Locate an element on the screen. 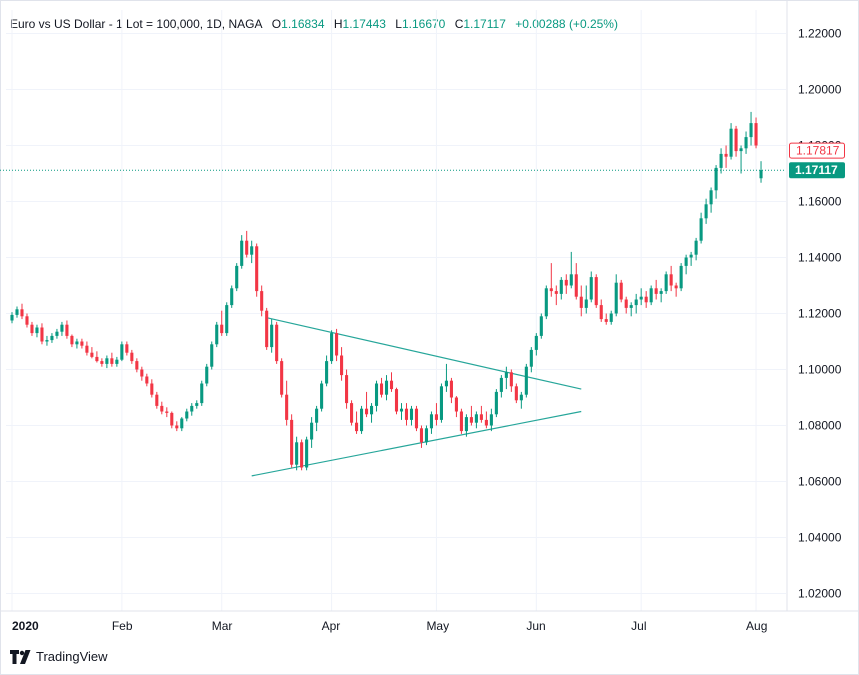 The width and height of the screenshot is (859, 675). tradingview-brand: TradingView is located at coordinates (59, 656).